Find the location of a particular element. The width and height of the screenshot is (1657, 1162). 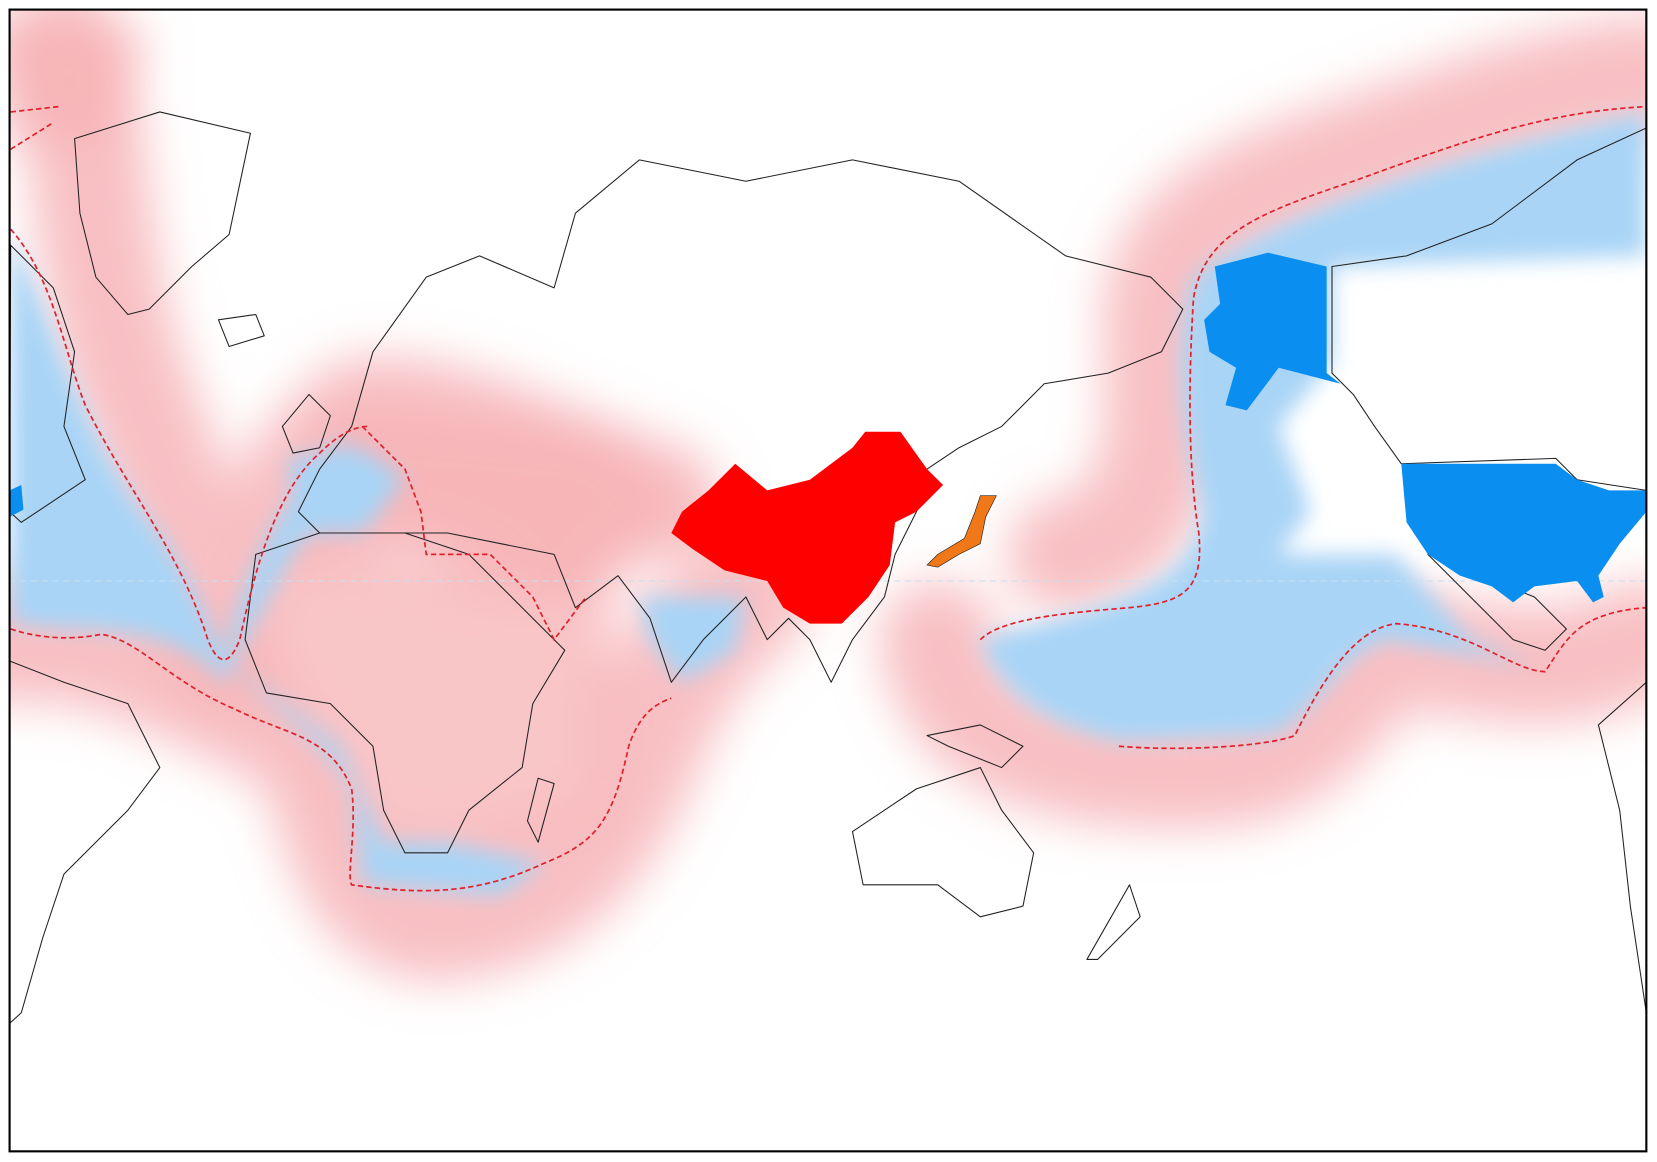

blue-zone-indian is located at coordinates (692, 639).